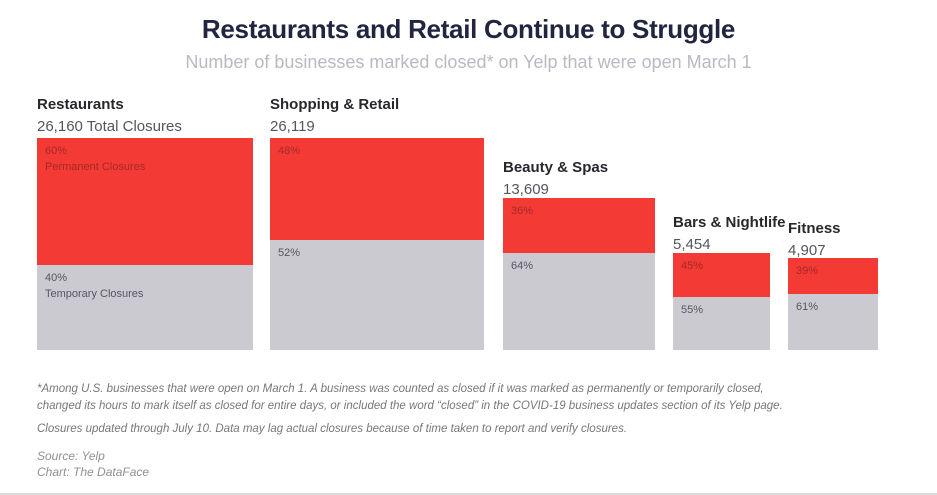 This screenshot has width=937, height=495. Describe the element at coordinates (833, 322) in the screenshot. I see `bar-segment-temporary-closures: 61%` at that location.